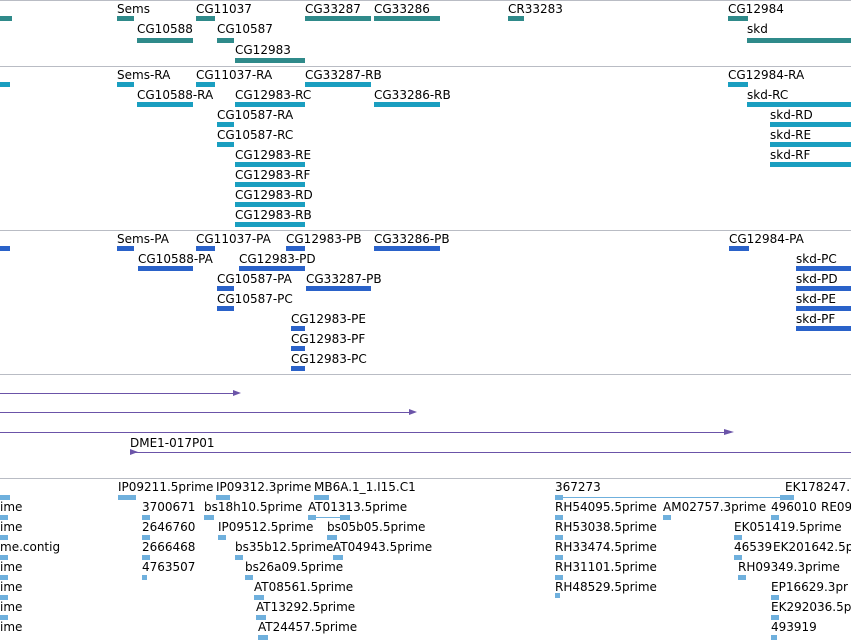 The height and width of the screenshot is (642, 851). What do you see at coordinates (273, 155) in the screenshot?
I see `transcript-label: CG12983-RE` at bounding box center [273, 155].